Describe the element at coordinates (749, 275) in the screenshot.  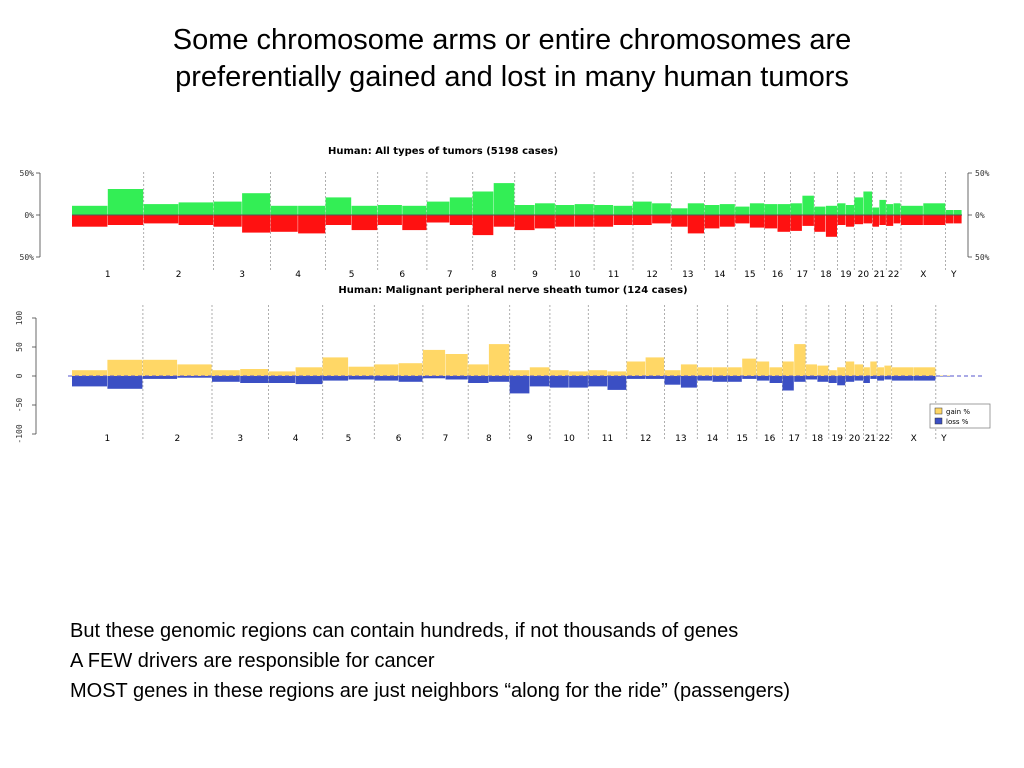
I see `chromosome-label: 15` at that location.